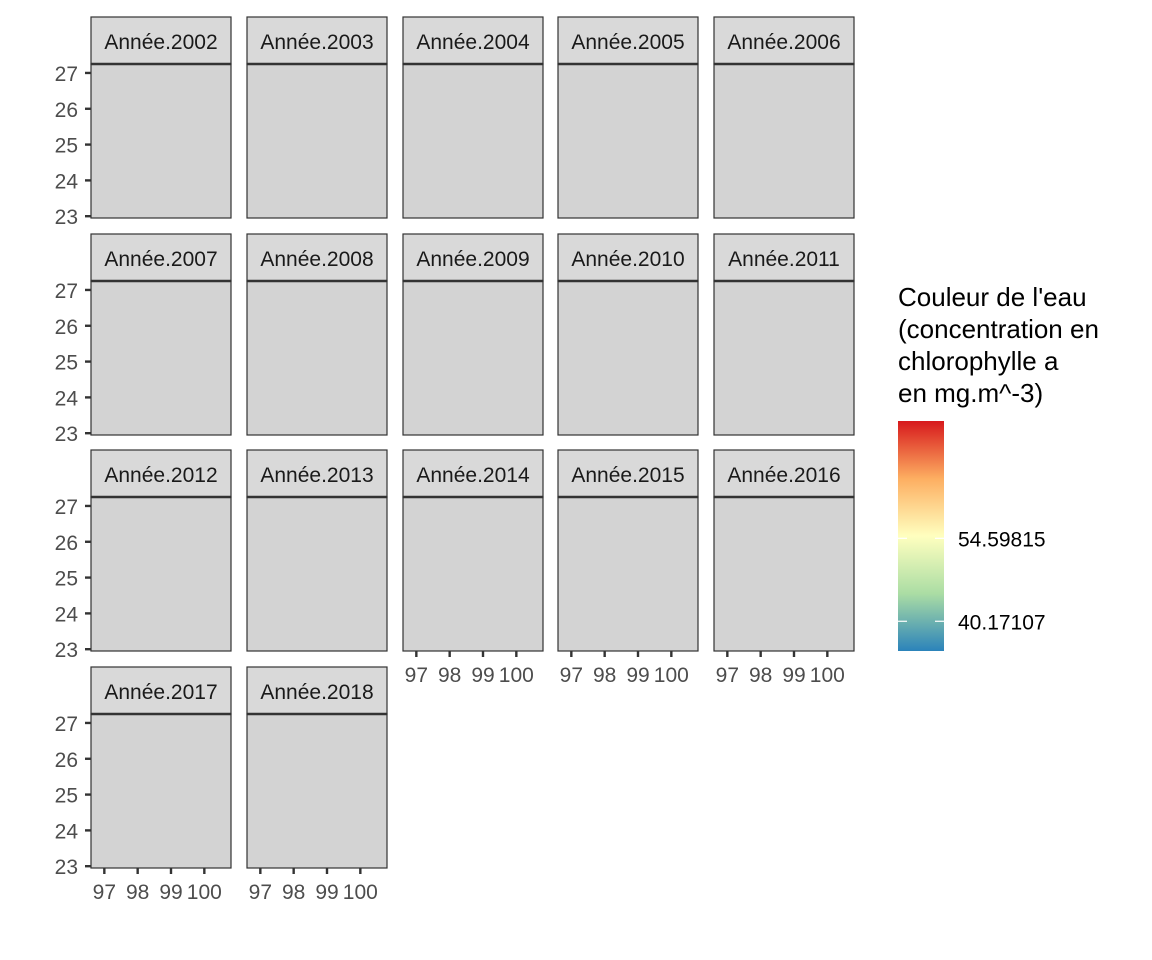  I want to click on x-tick-label-2018-99: 99, so click(326, 892).